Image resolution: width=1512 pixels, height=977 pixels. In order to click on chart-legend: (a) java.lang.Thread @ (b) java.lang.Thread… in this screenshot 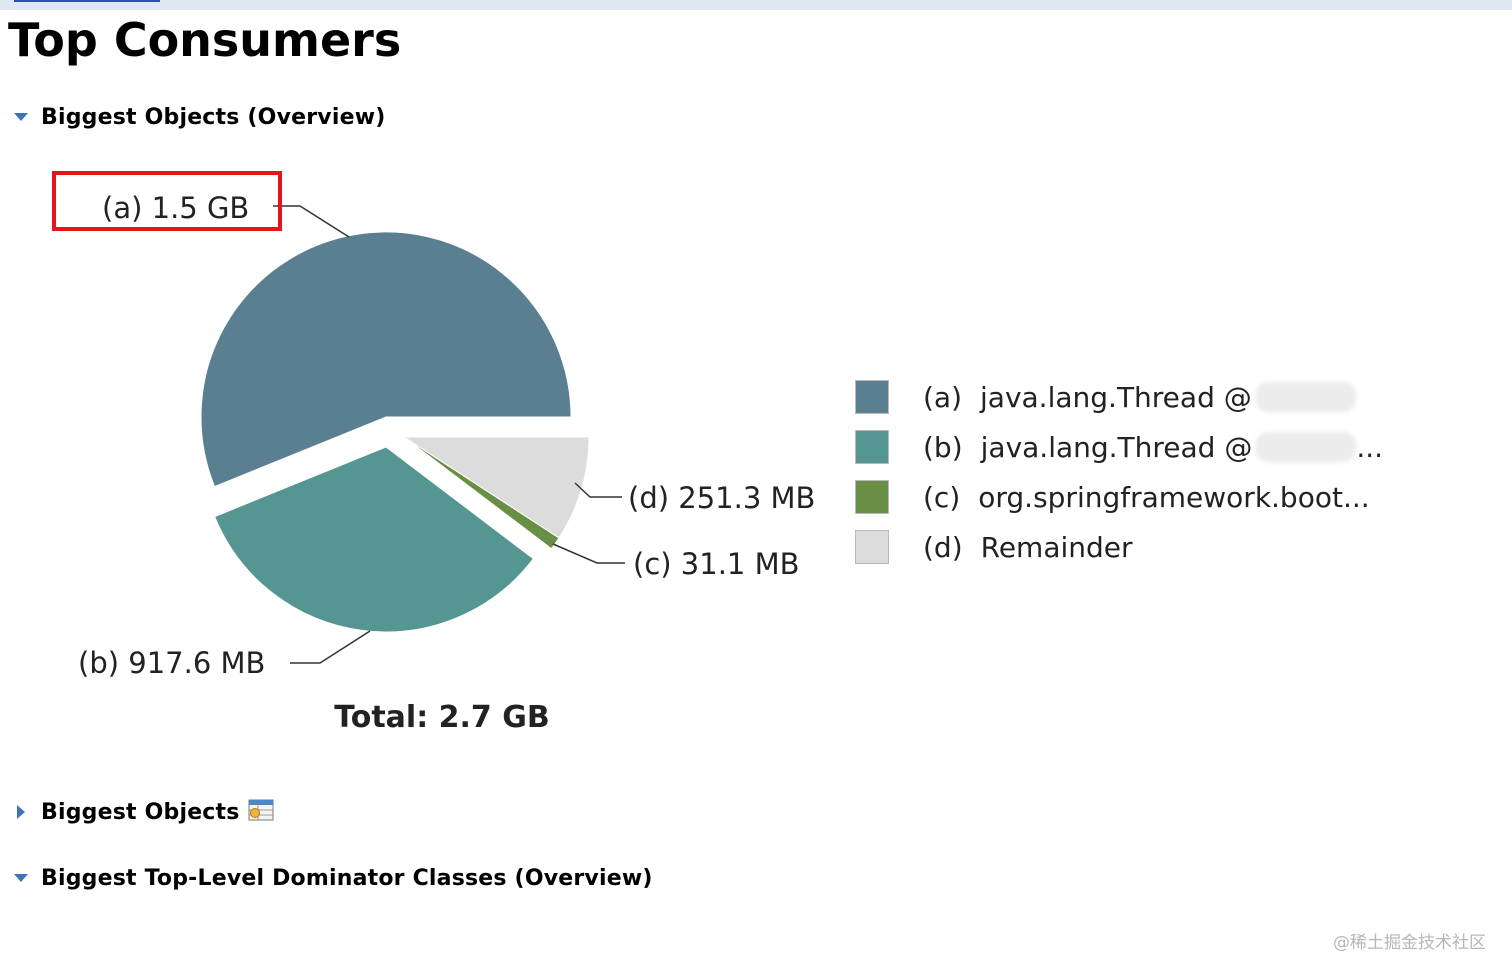, I will do `click(1119, 472)`.